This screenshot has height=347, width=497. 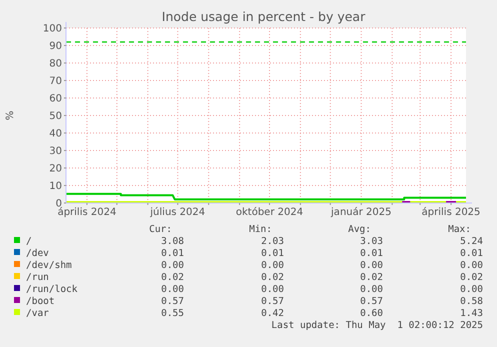 I want to click on text: Cur:, so click(x=160, y=229).